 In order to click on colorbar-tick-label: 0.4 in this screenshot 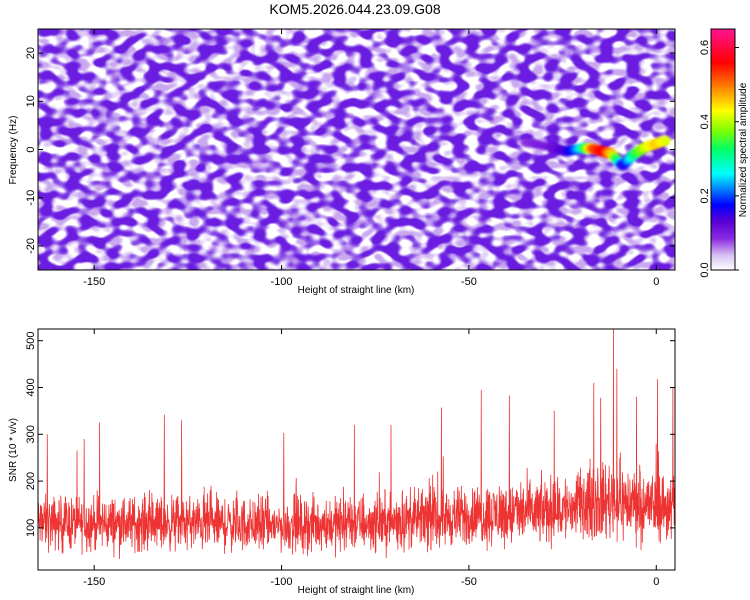, I will do `click(705, 121)`.